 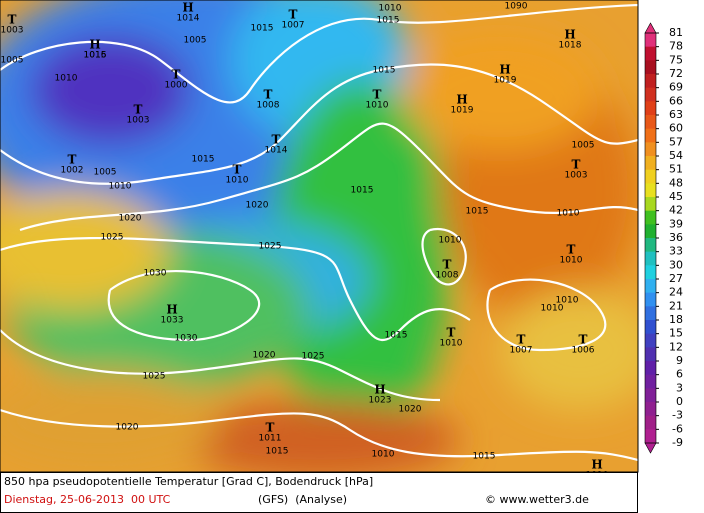 What do you see at coordinates (650, 28) in the screenshot?
I see `colorbar-arrow` at bounding box center [650, 28].